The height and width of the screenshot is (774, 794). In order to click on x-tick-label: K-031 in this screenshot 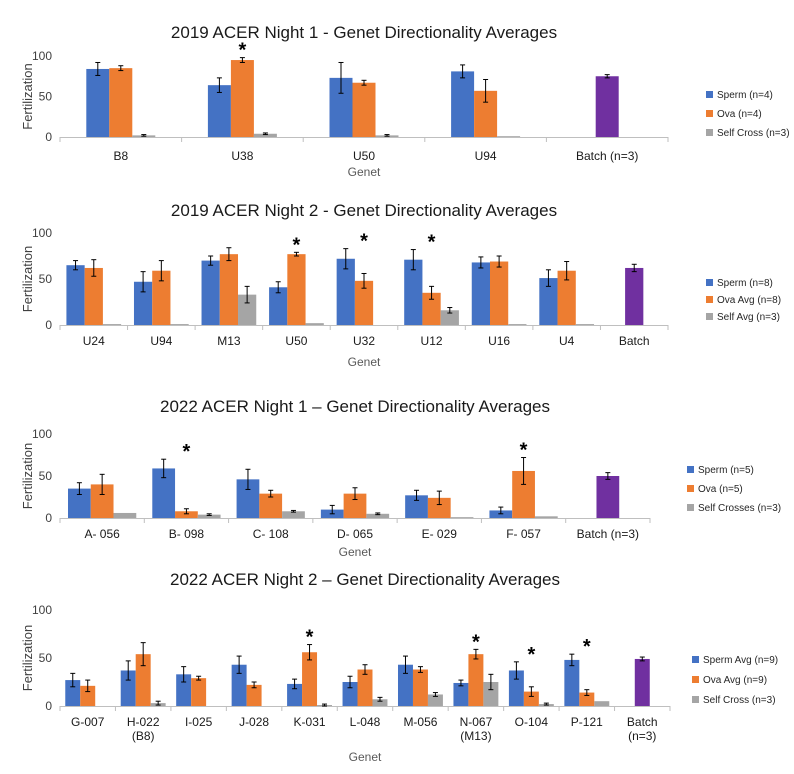, I will do `click(310, 722)`.